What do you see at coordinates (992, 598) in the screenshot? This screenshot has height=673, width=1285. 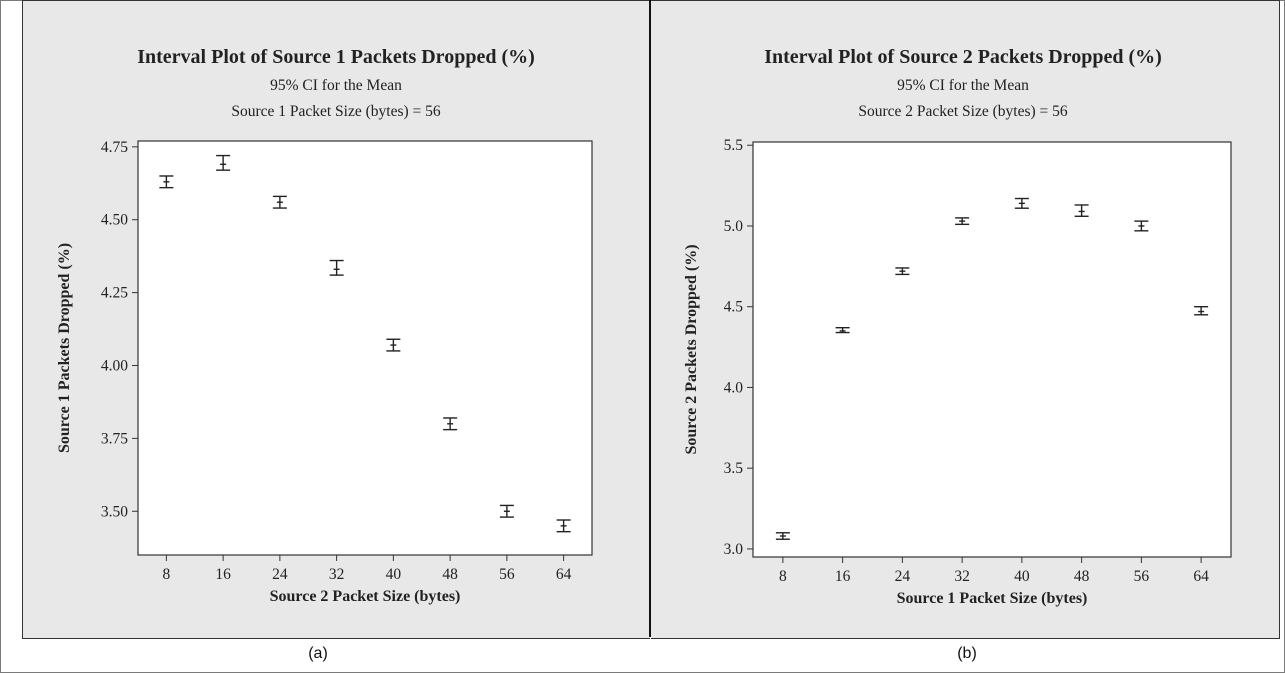 I see `x-axis-label: Source 1 Packet Size (bytes)` at bounding box center [992, 598].